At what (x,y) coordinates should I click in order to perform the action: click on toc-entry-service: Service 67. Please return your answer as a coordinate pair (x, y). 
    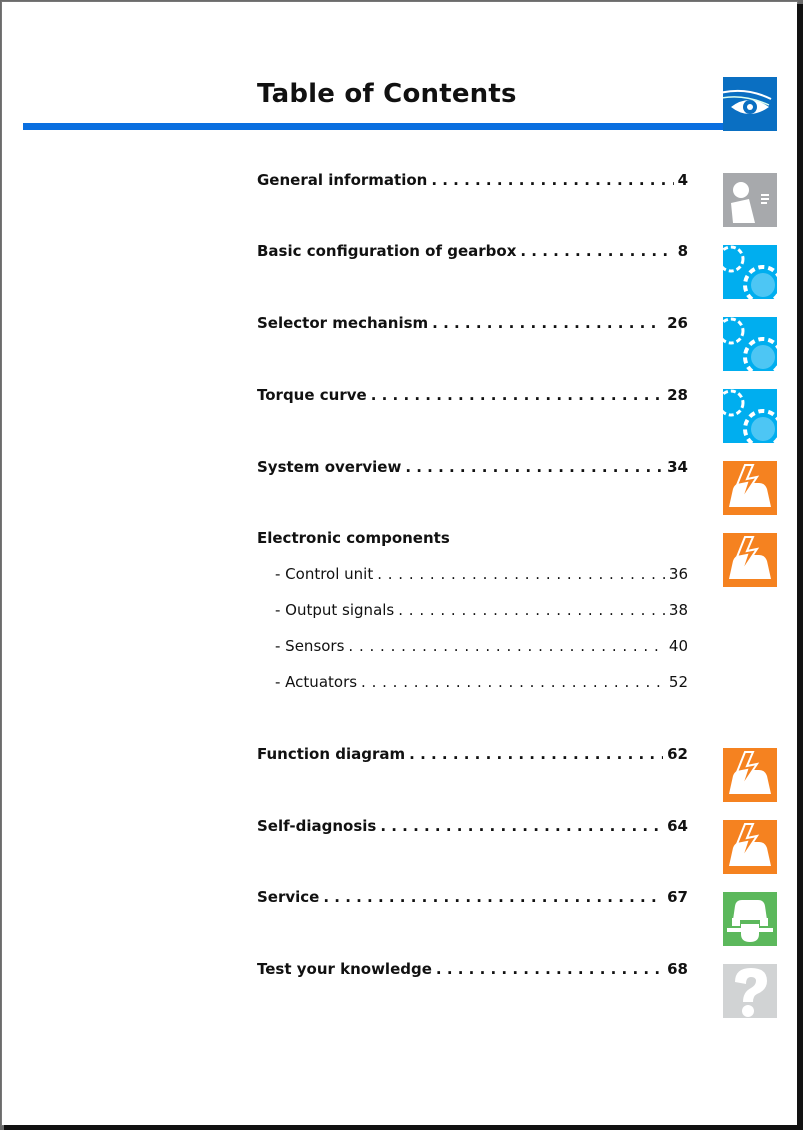
    Looking at the image, I should click on (472, 897).